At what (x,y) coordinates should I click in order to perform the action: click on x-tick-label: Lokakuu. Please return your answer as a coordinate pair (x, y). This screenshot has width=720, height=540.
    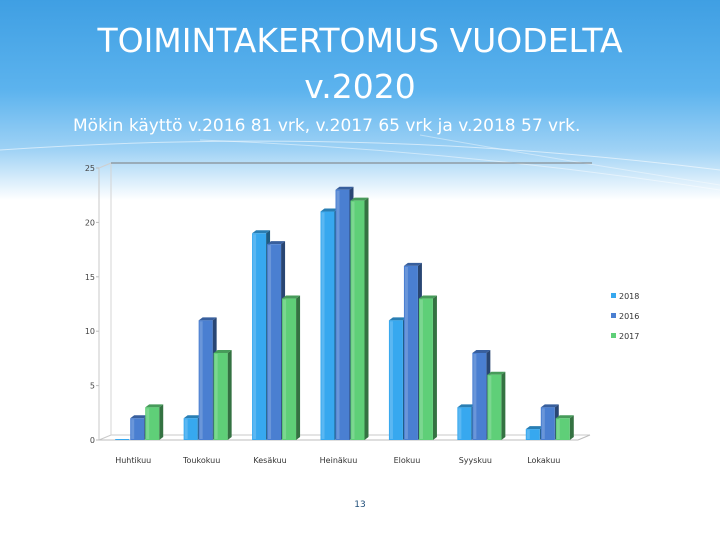
    Looking at the image, I should click on (543, 460).